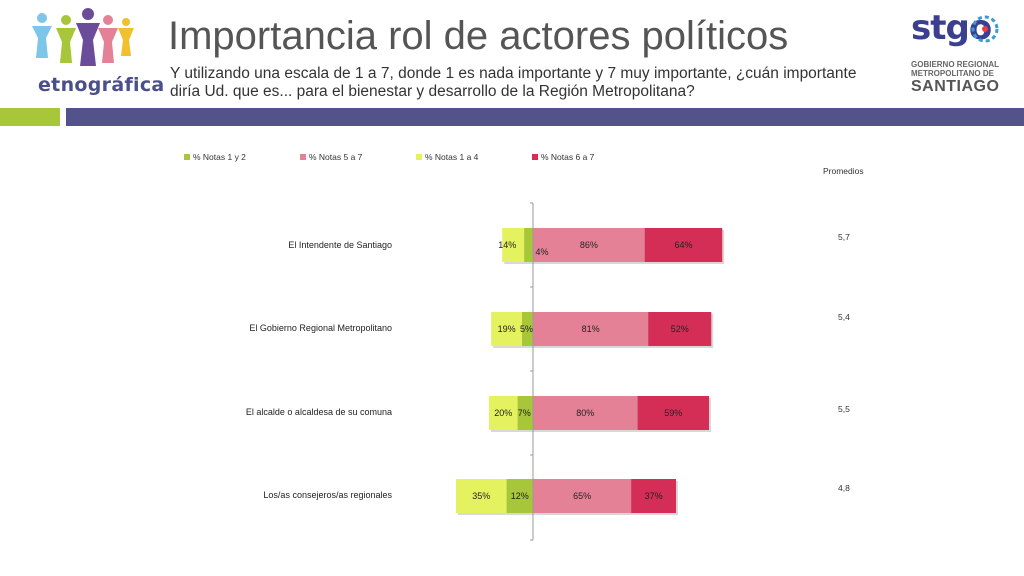  I want to click on average-value: 5,5, so click(844, 409).